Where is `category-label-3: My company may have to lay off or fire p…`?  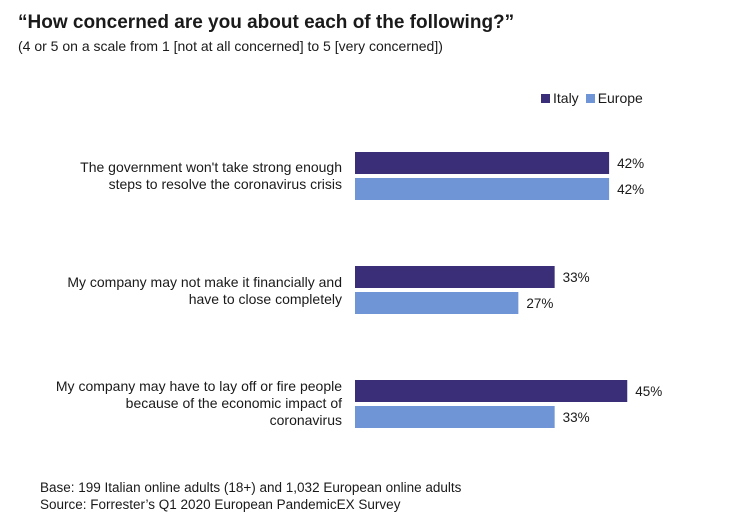
category-label-3: My company may have to lay off or fire p… is located at coordinates (182, 403).